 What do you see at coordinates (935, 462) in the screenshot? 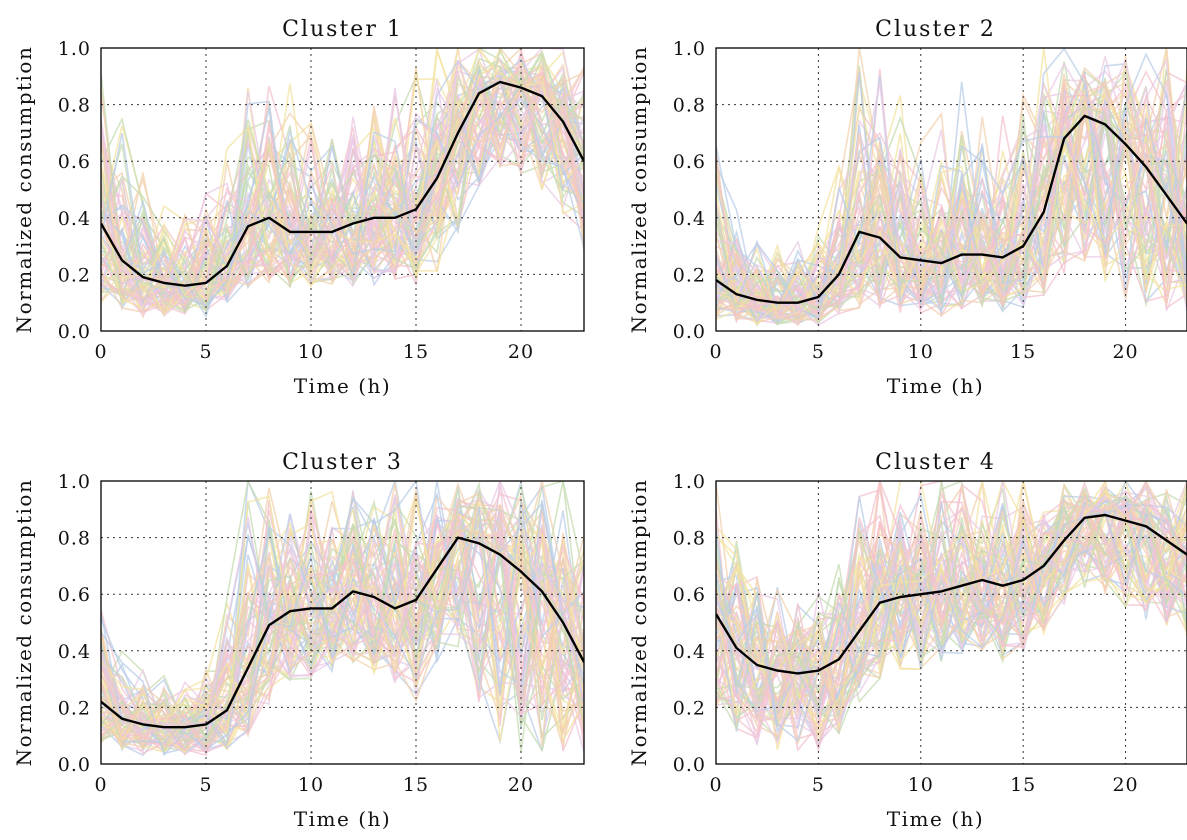
I see `panel-title: Cluster 4` at bounding box center [935, 462].